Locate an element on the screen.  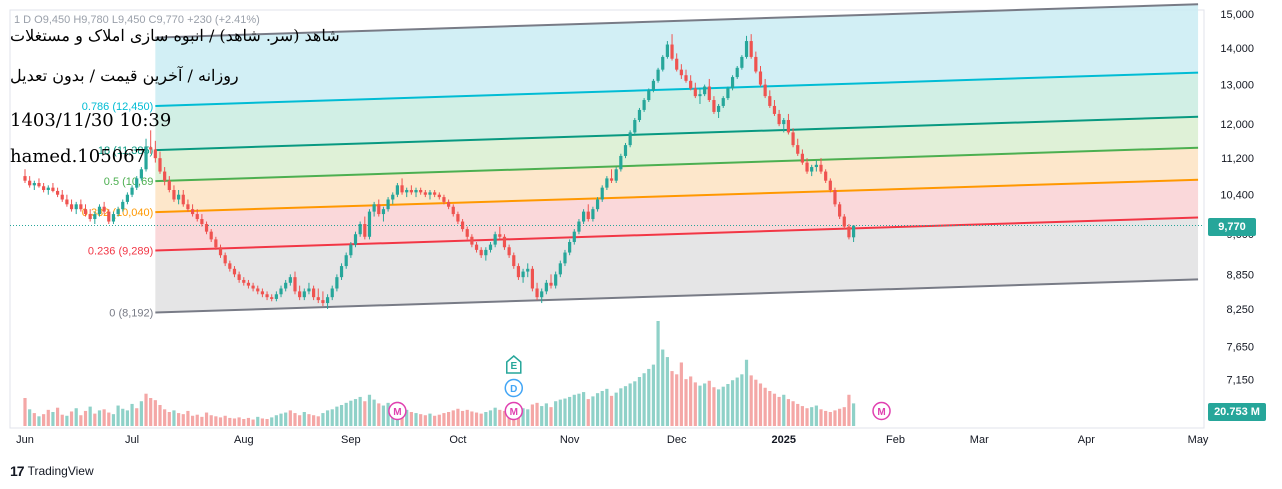
tradingview-logo: 17 TradingView is located at coordinates (52, 471).